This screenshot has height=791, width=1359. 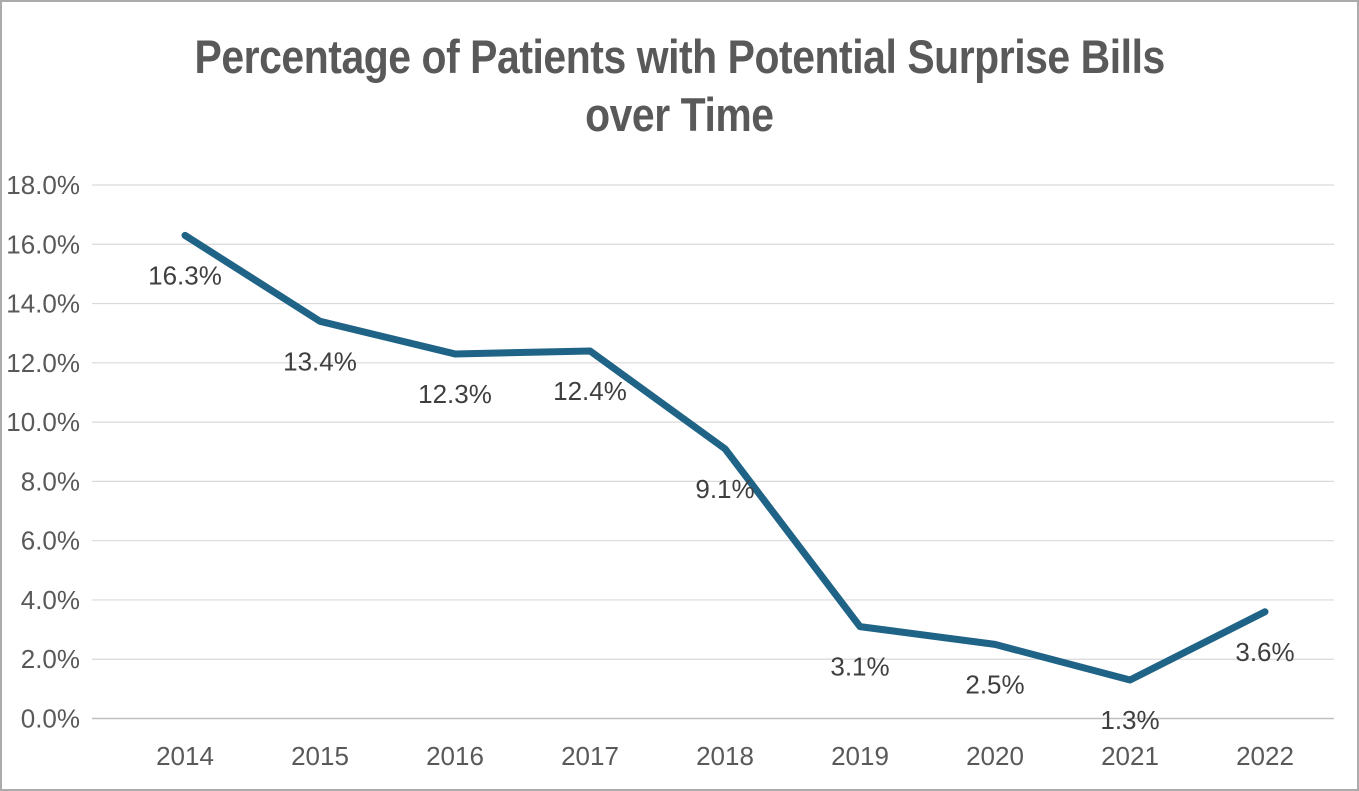 I want to click on y-tick-label: 14.0%, so click(x=43, y=304).